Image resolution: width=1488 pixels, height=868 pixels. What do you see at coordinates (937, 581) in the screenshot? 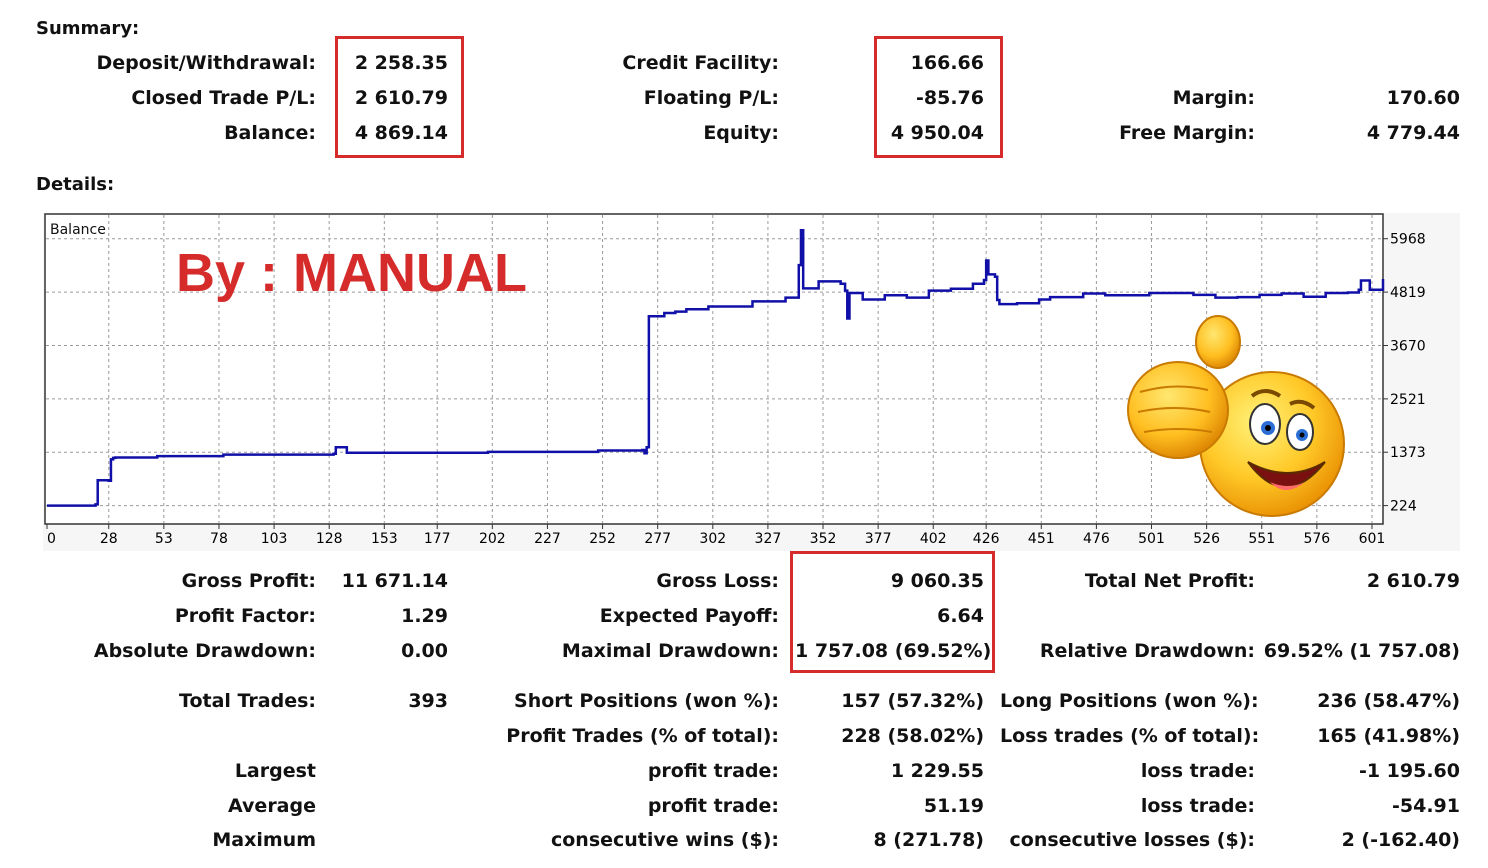
I see `stat-value: 9 060.35` at bounding box center [937, 581].